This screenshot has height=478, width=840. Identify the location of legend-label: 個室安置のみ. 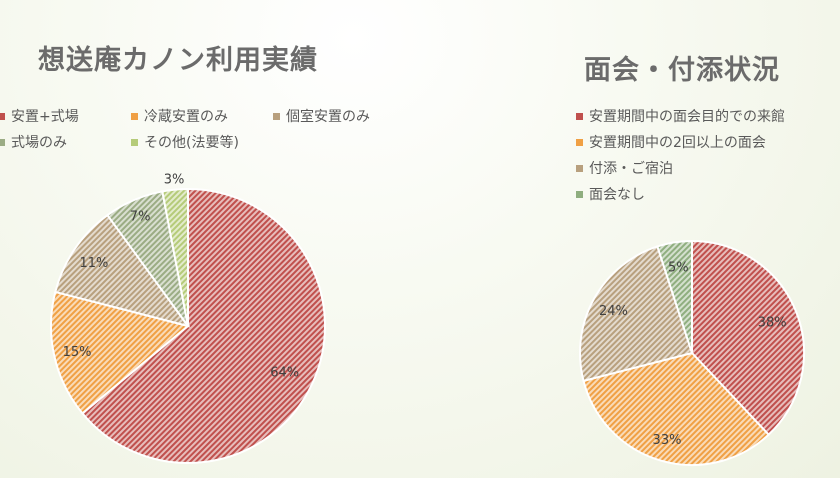
(328, 117).